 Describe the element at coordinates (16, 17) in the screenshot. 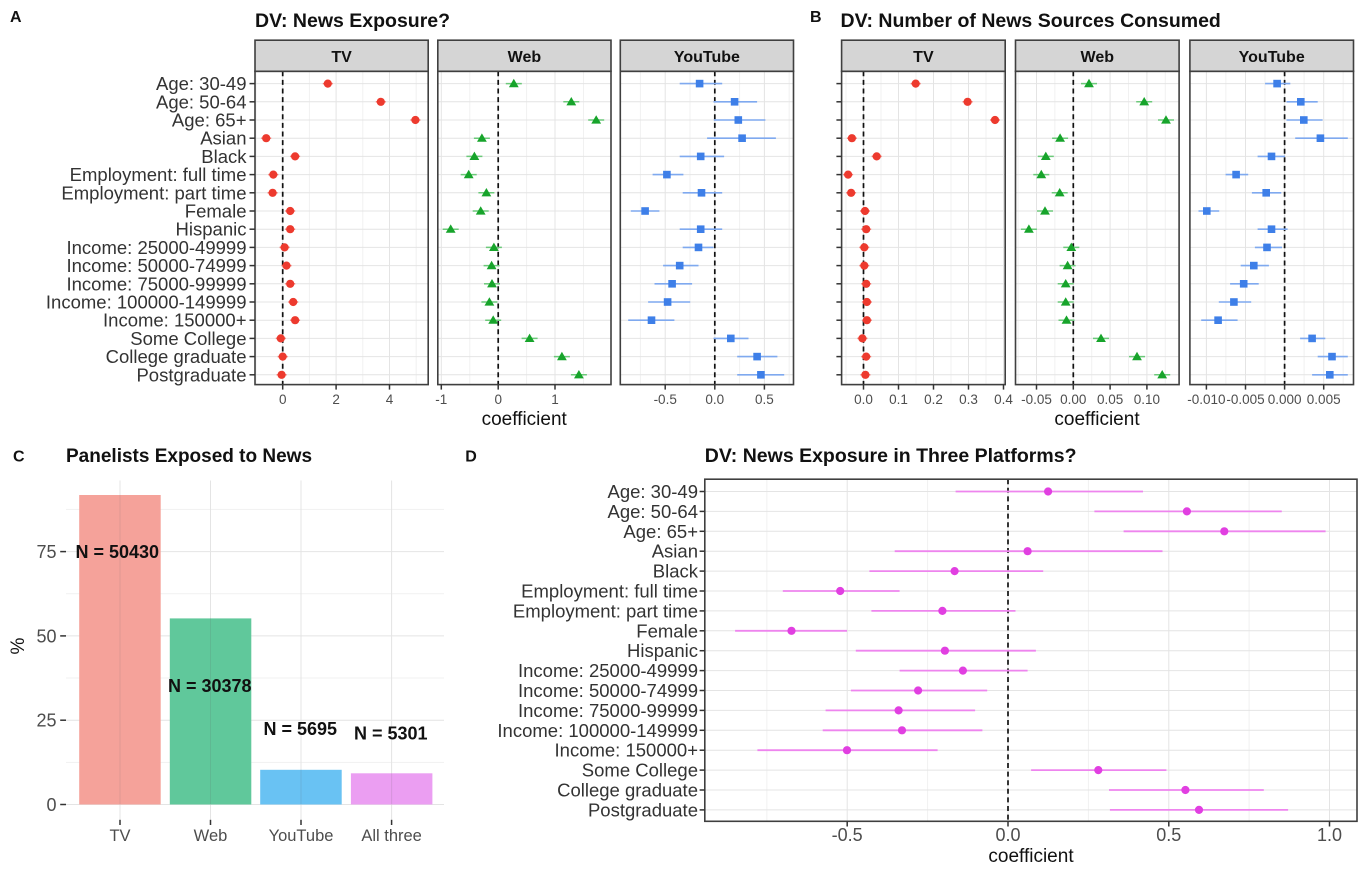

I see `svg-text: A` at that location.